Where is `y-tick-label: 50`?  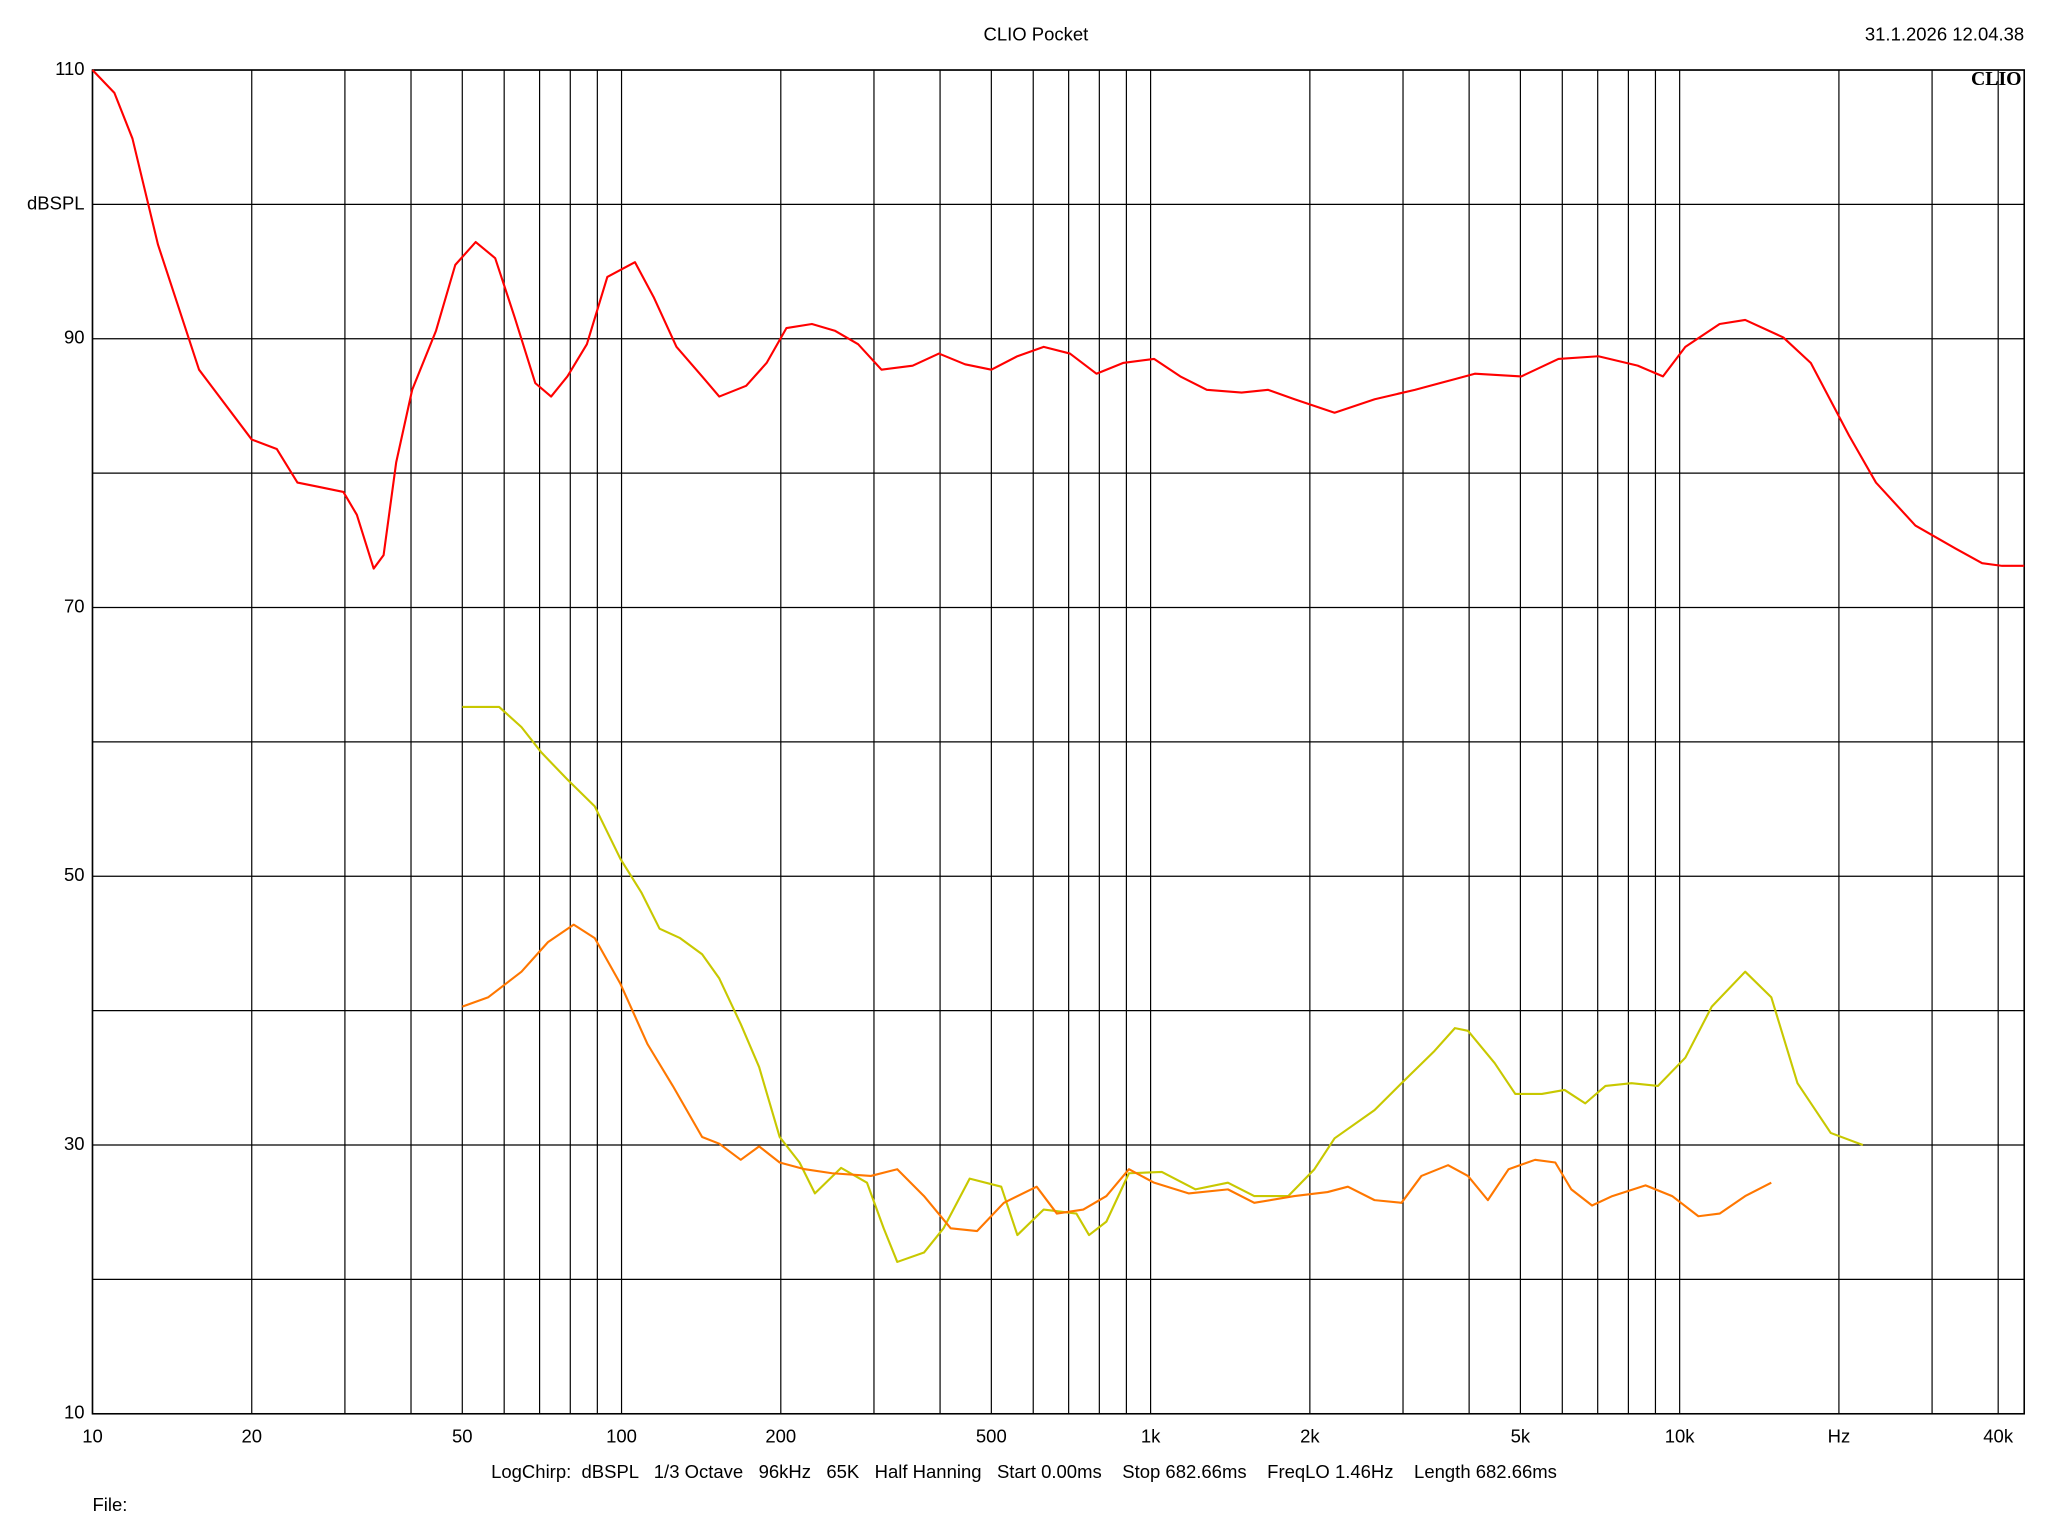 y-tick-label: 50 is located at coordinates (74, 874).